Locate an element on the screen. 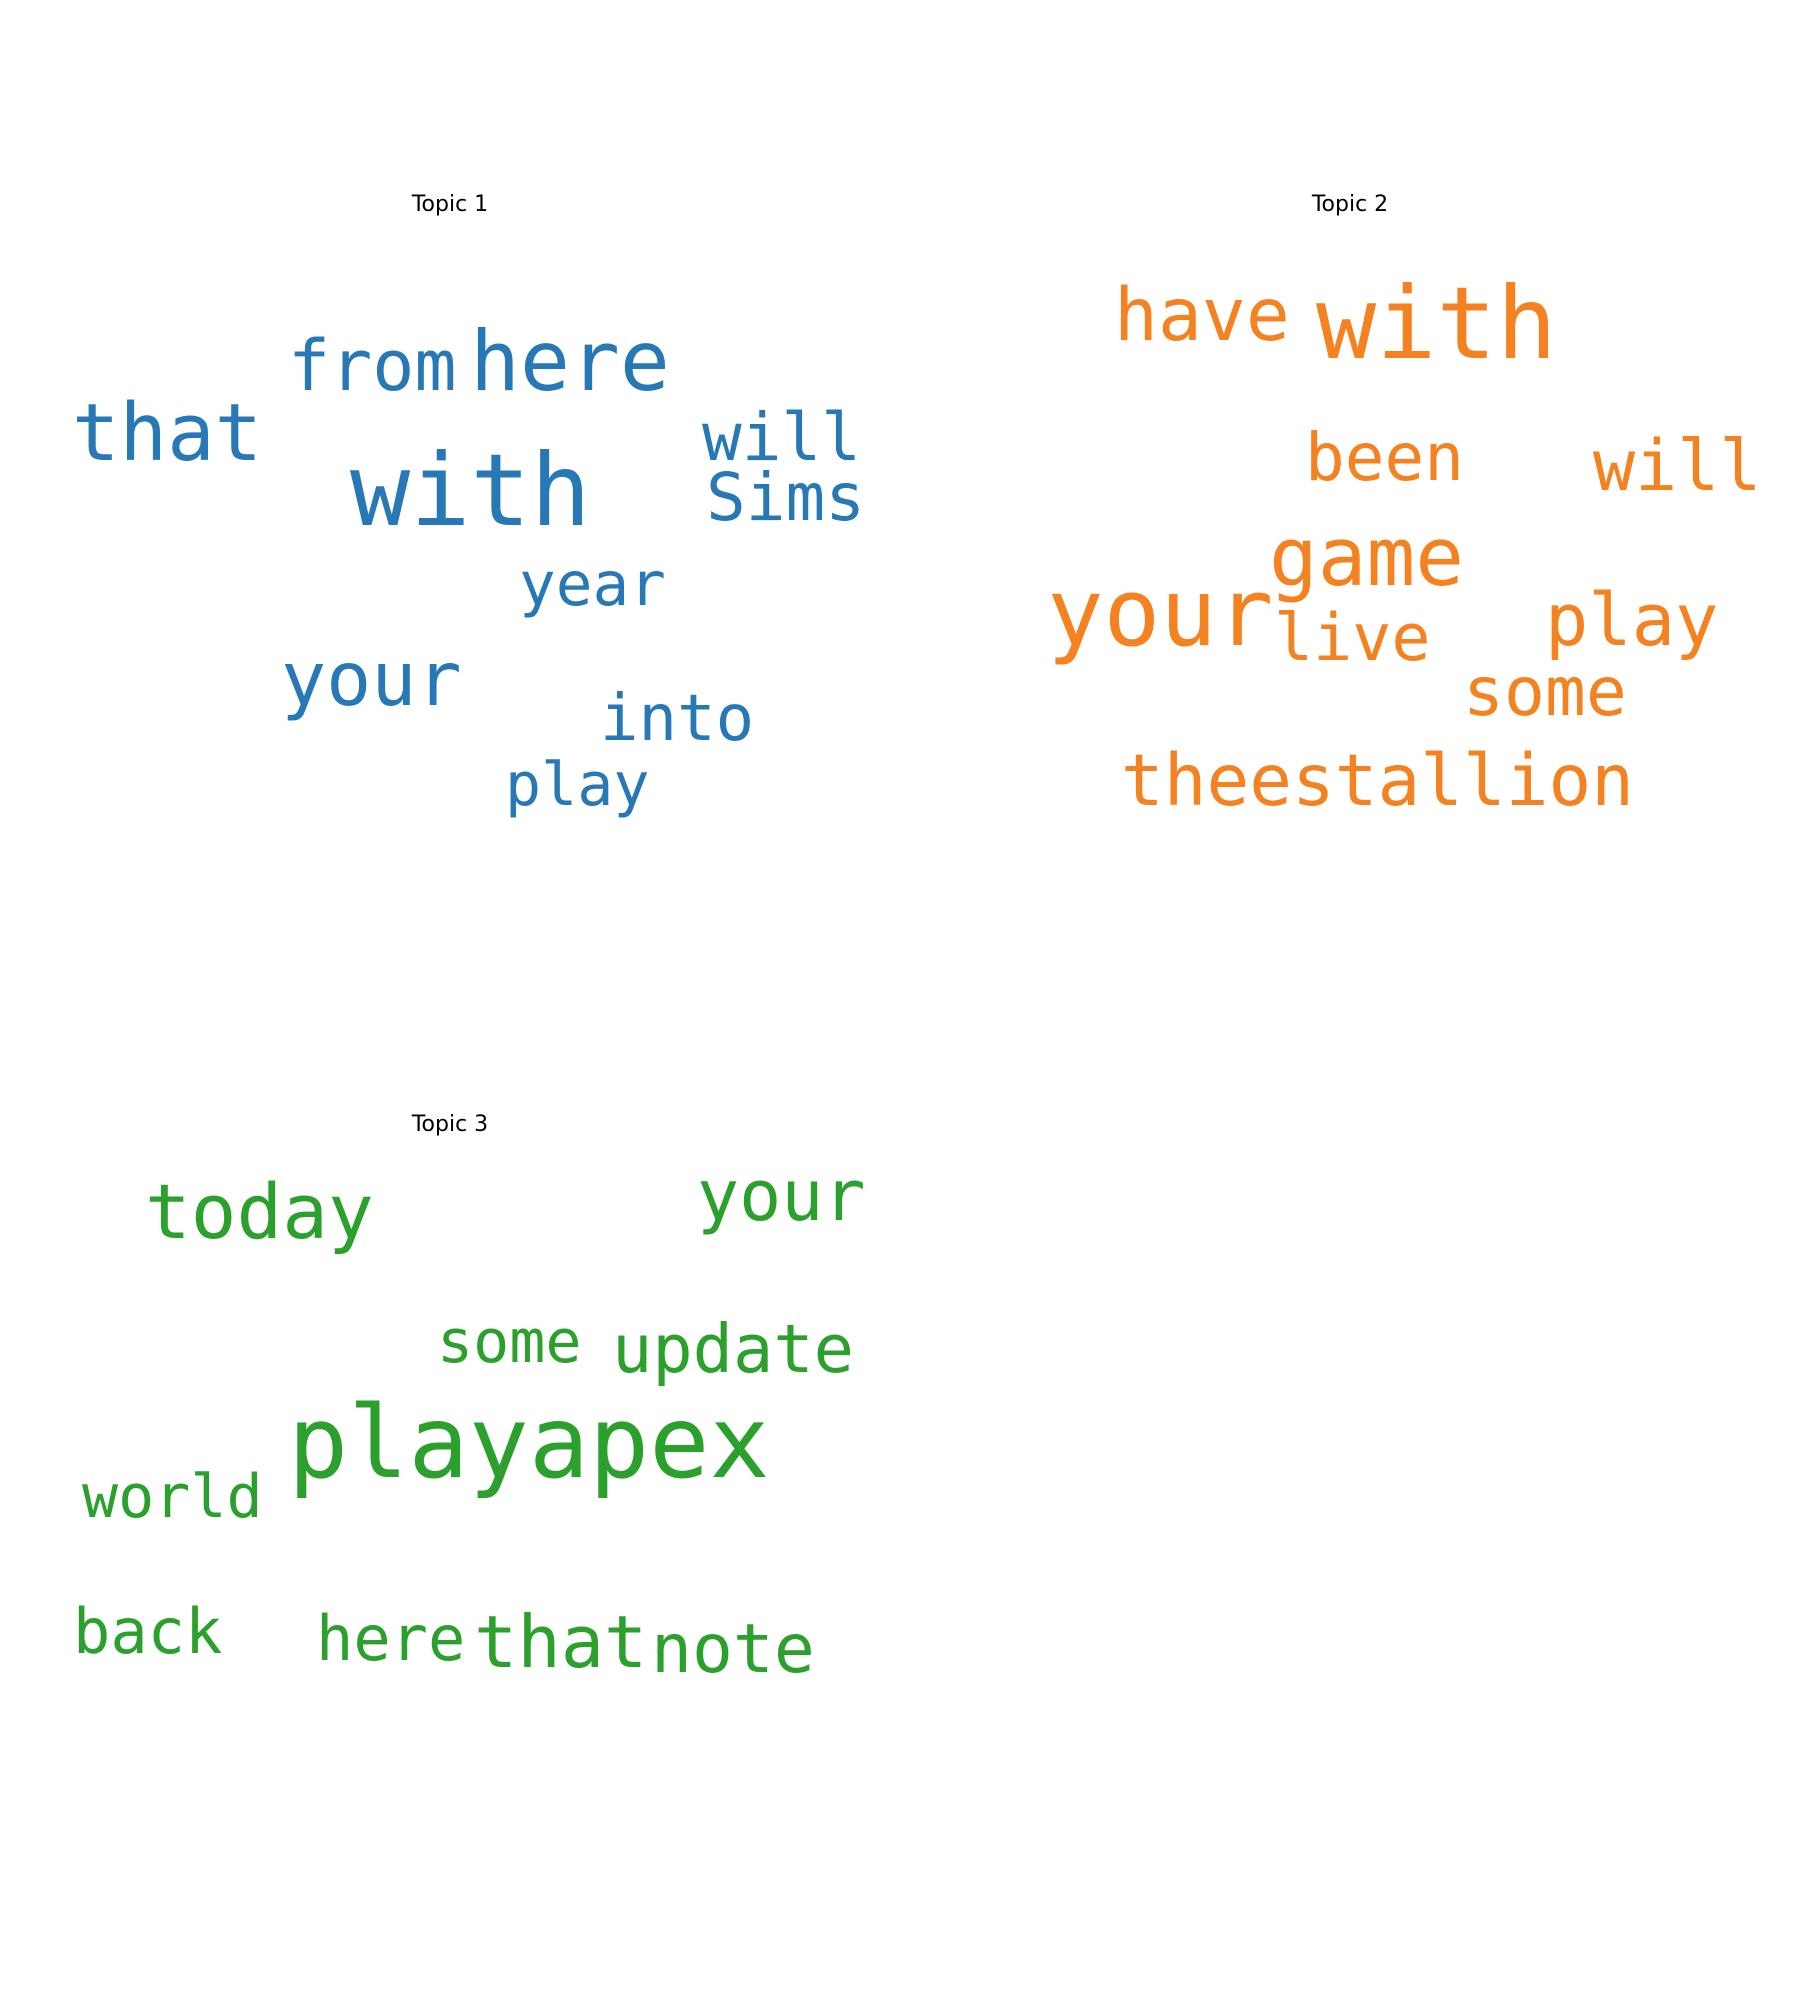  word-note: note is located at coordinates (733, 1649).